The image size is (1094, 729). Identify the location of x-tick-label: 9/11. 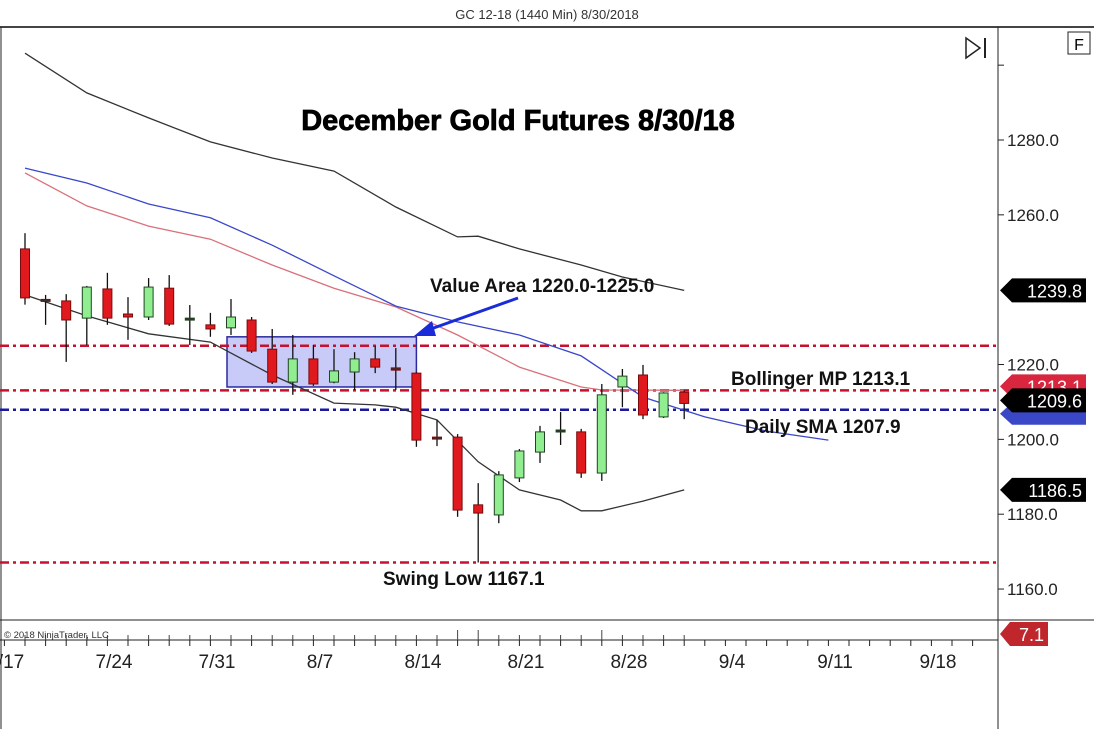
(835, 662).